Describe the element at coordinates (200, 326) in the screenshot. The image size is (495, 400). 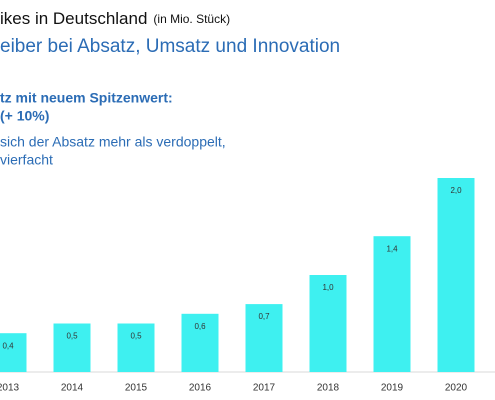
I see `value-label: 0,6` at that location.